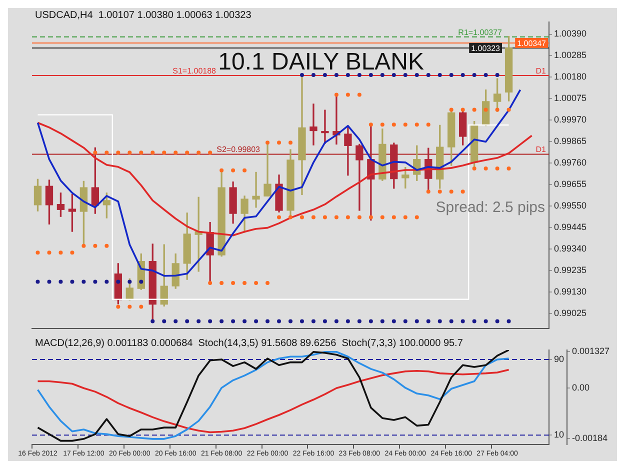 The height and width of the screenshot is (469, 625). Describe the element at coordinates (591, 351) in the screenshot. I see `y2-tick-label: 0.001327` at that location.